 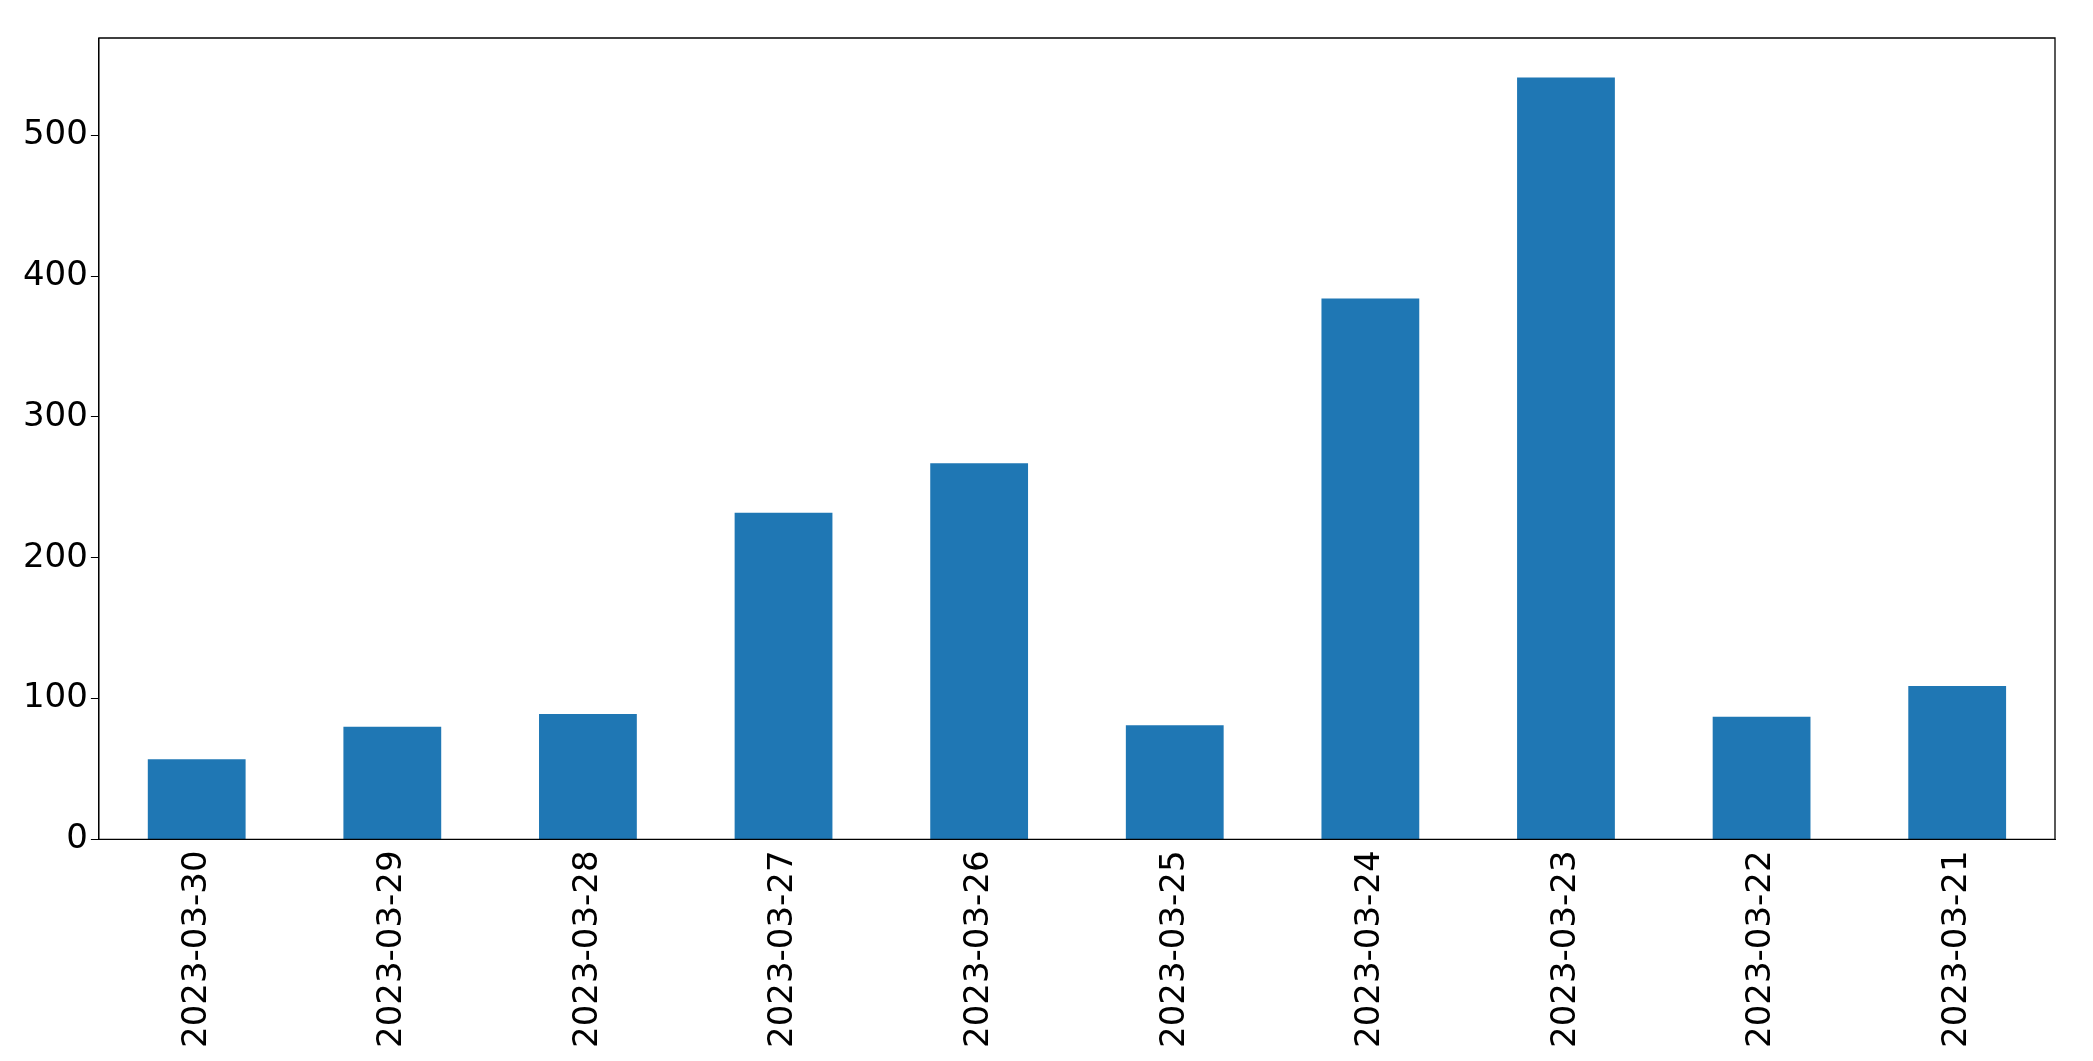 What do you see at coordinates (55, 413) in the screenshot?
I see `y-tick-label: 300` at bounding box center [55, 413].